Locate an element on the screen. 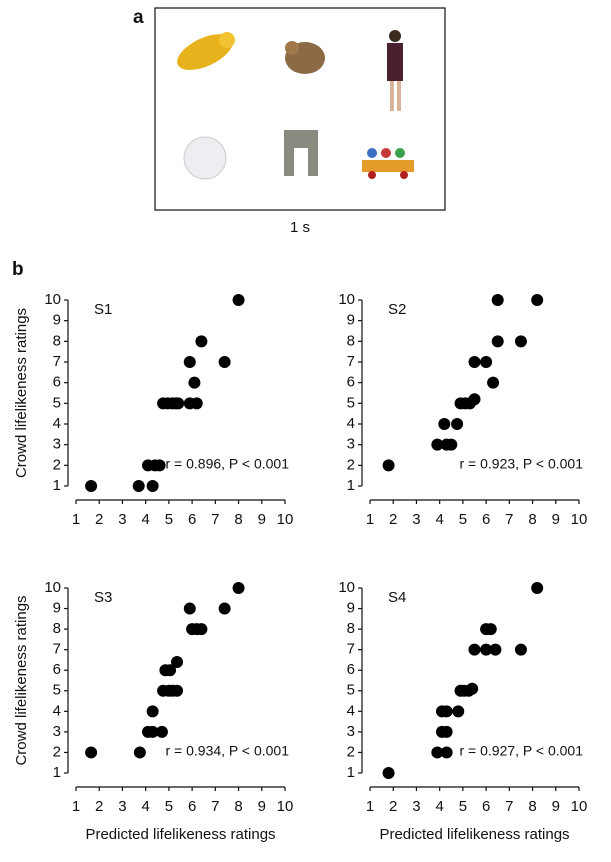  stimulus-images is located at coordinates (295, 105).